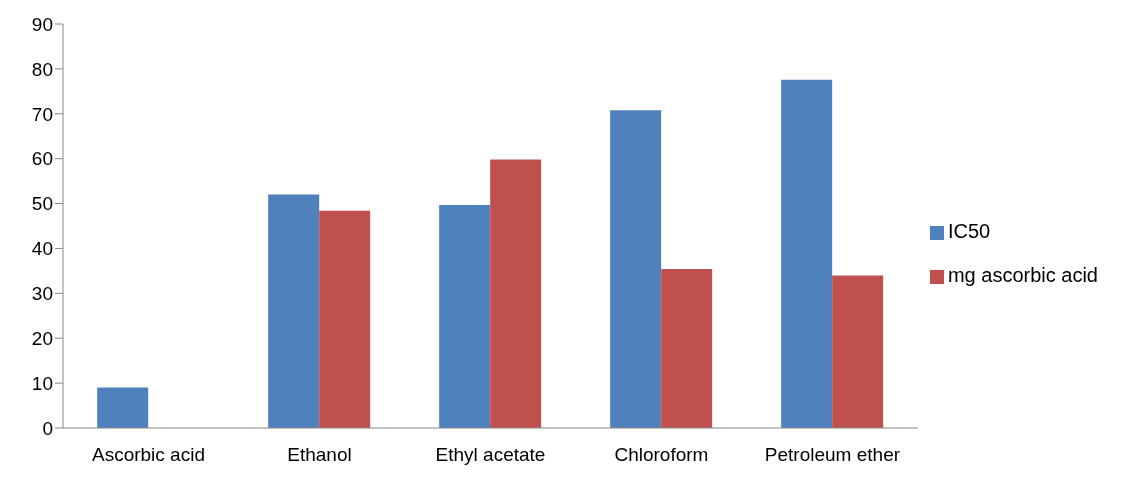 This screenshot has width=1126, height=503. Describe the element at coordinates (42, 69) in the screenshot. I see `y-tick-label: 80` at that location.